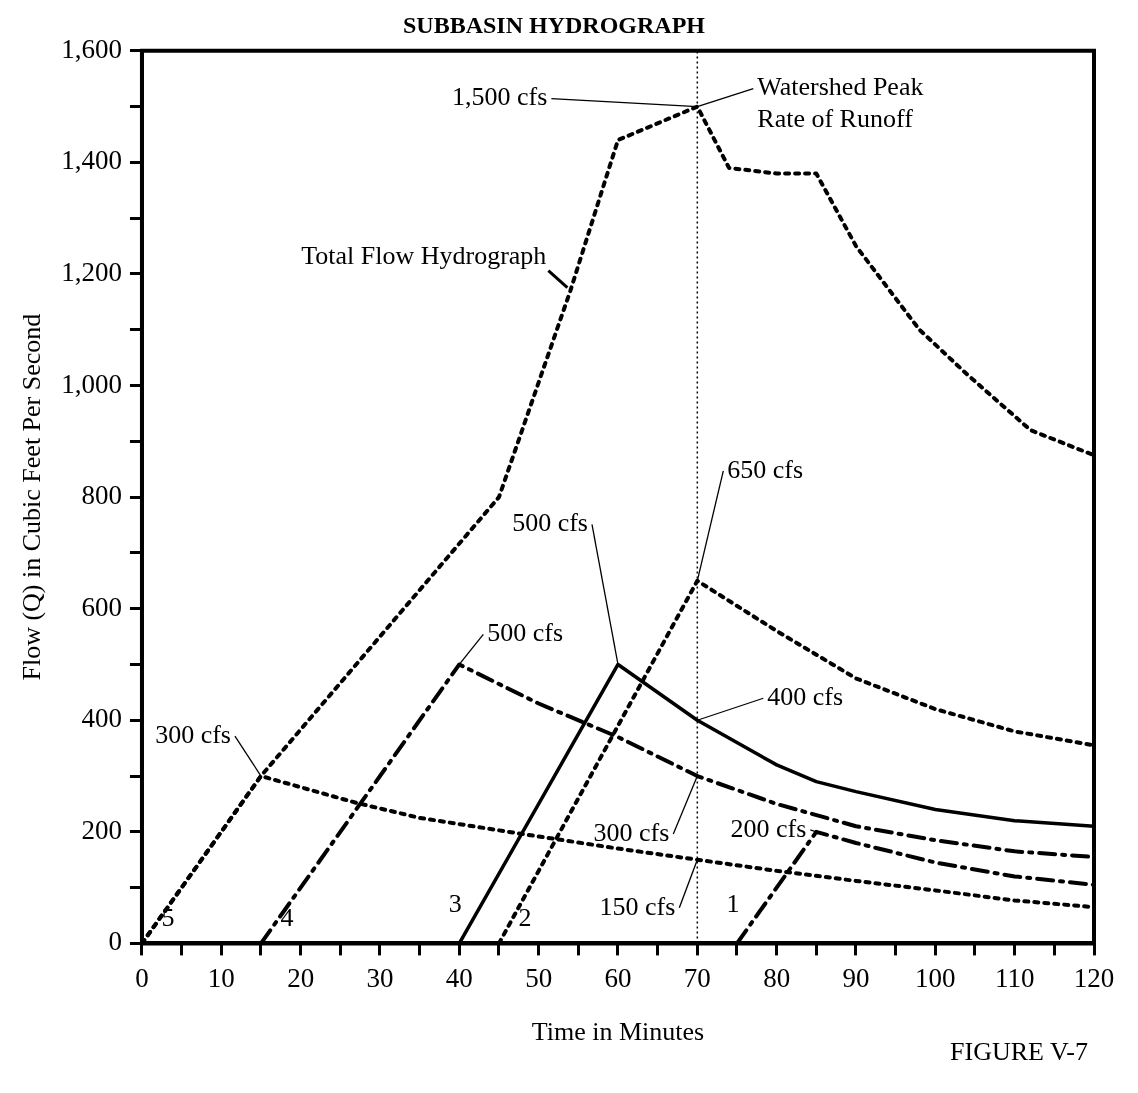  I want to click on x-tick-label: 80, so click(777, 977).